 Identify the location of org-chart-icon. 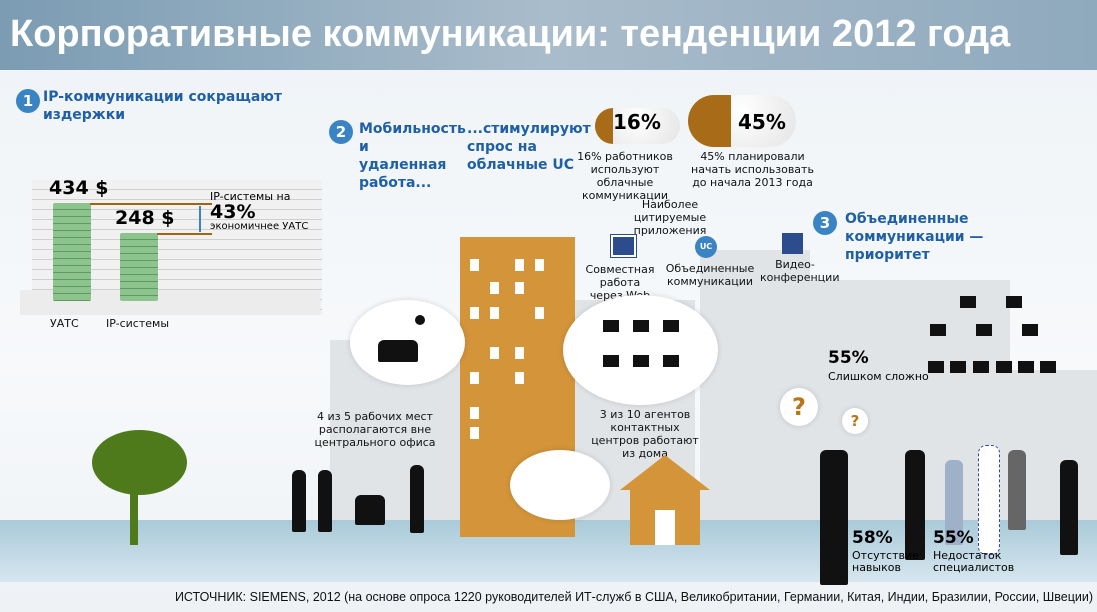
(993, 339).